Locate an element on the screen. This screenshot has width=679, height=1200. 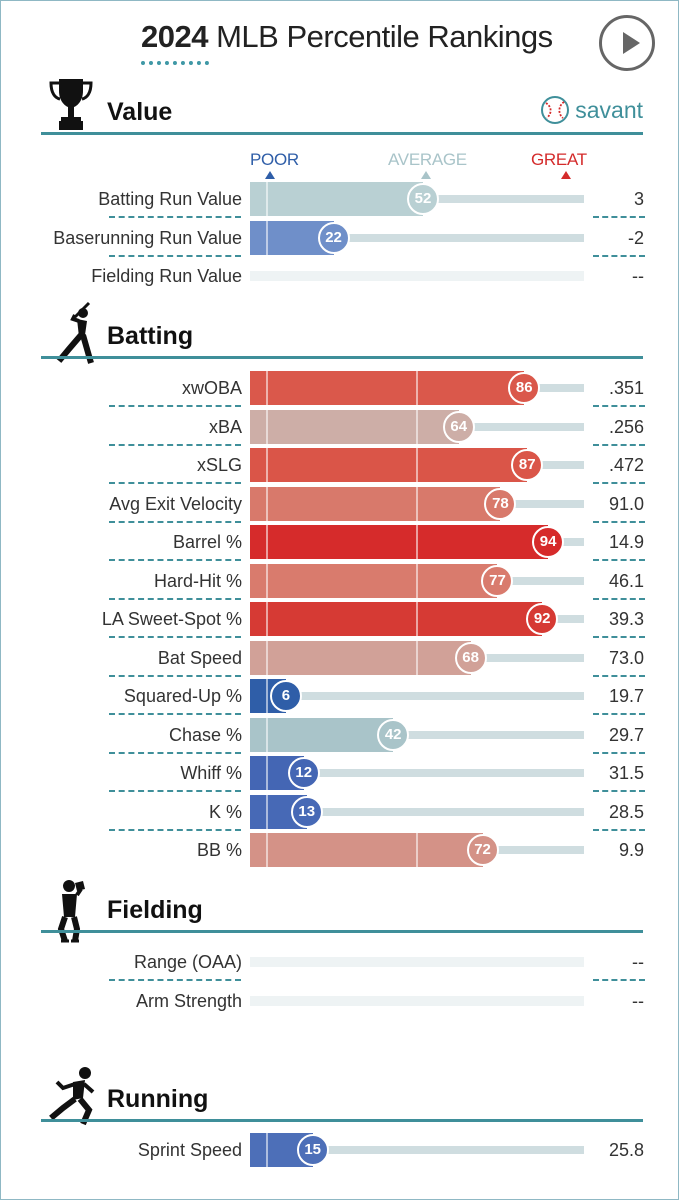
percentile-bubble: 68 is located at coordinates (470, 657).